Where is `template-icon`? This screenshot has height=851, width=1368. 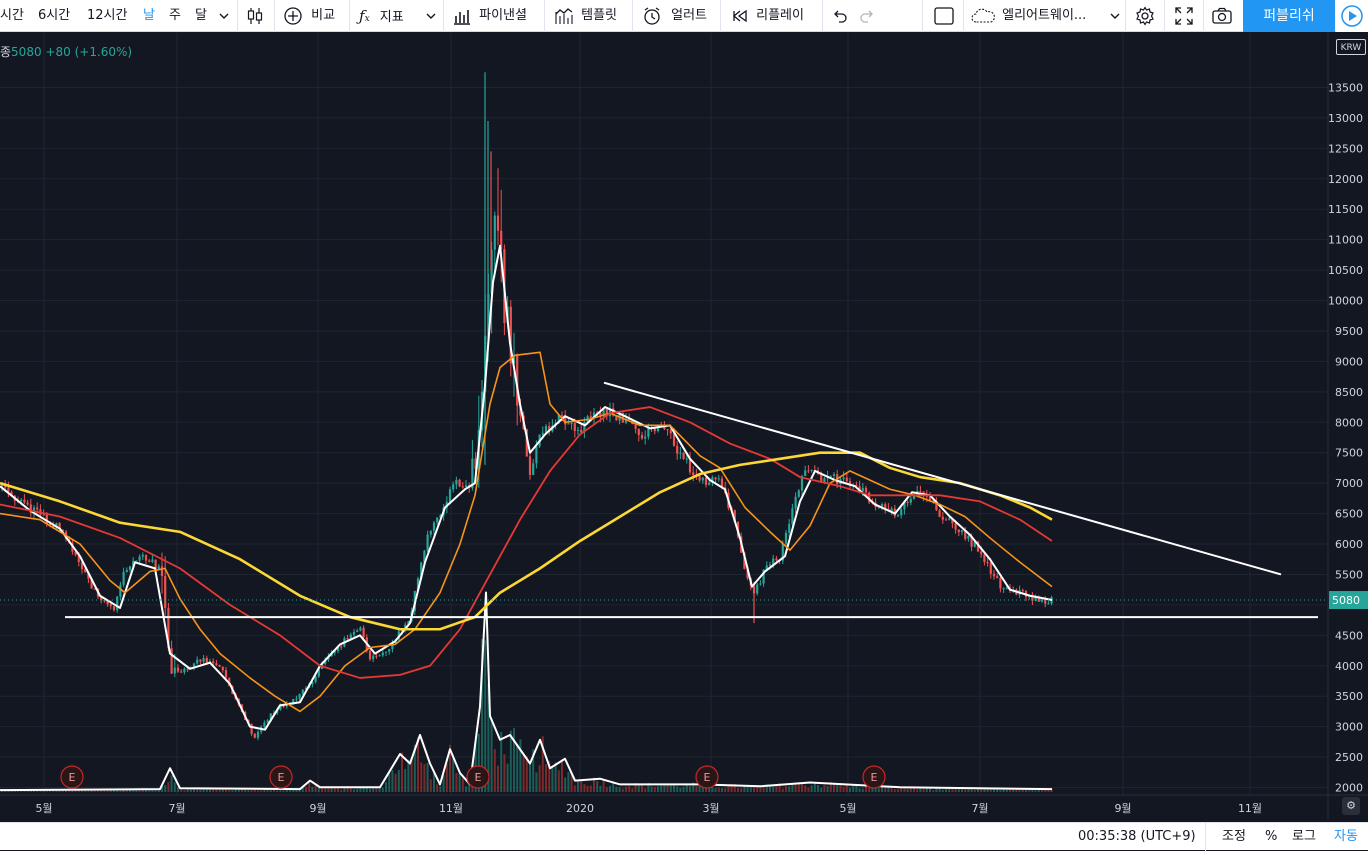 template-icon is located at coordinates (564, 15).